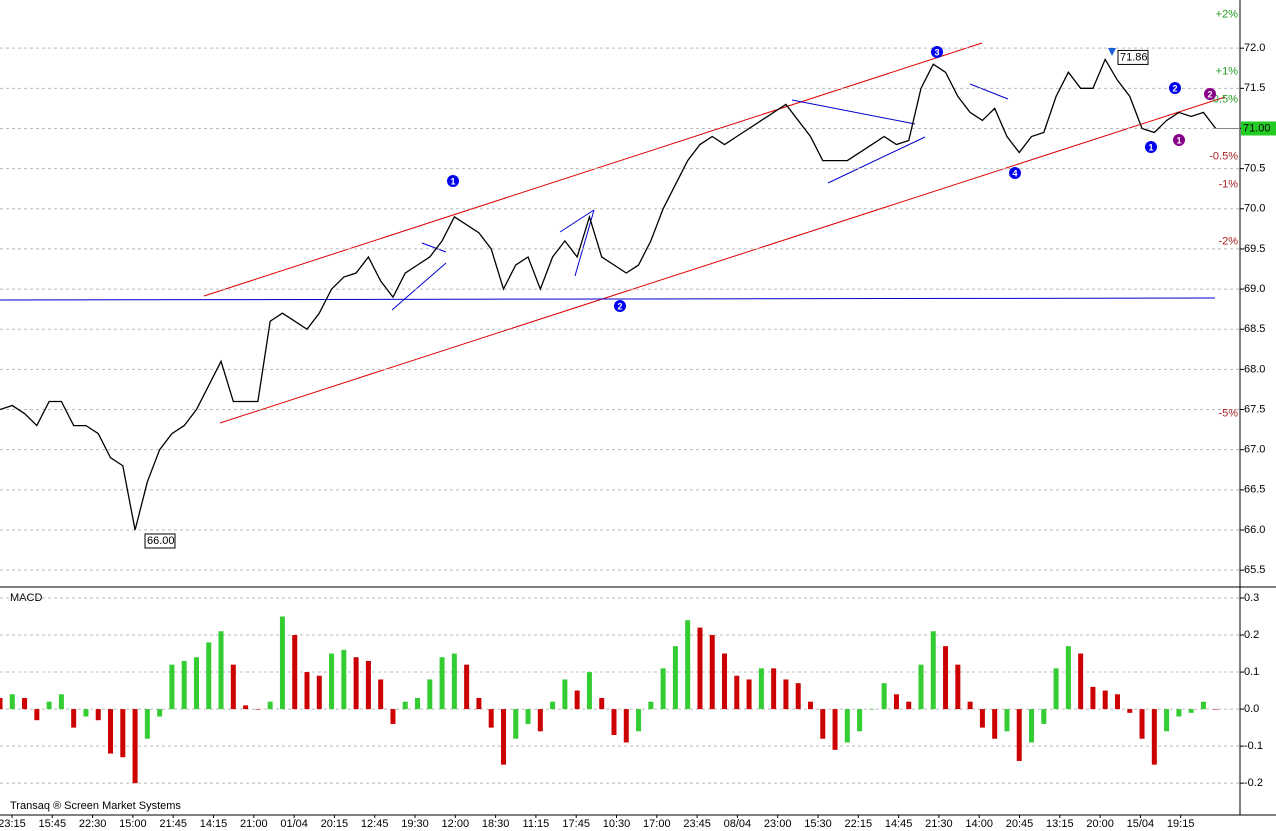 The width and height of the screenshot is (1276, 831). Describe the element at coordinates (608, 299) in the screenshot. I see `support-line` at that location.